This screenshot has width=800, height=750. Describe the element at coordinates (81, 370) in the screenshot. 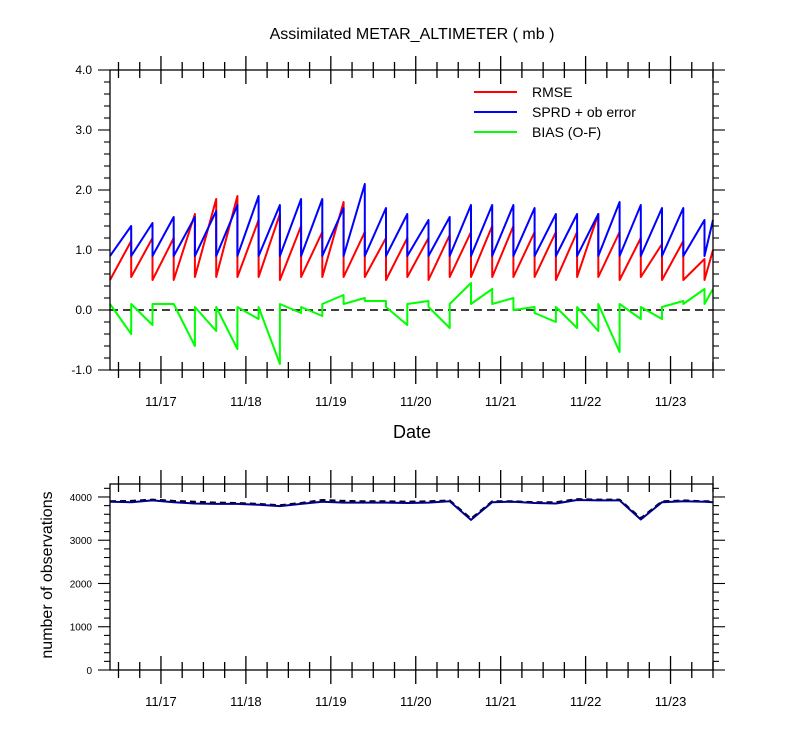

I see `y-tick-label: -1.0` at that location.